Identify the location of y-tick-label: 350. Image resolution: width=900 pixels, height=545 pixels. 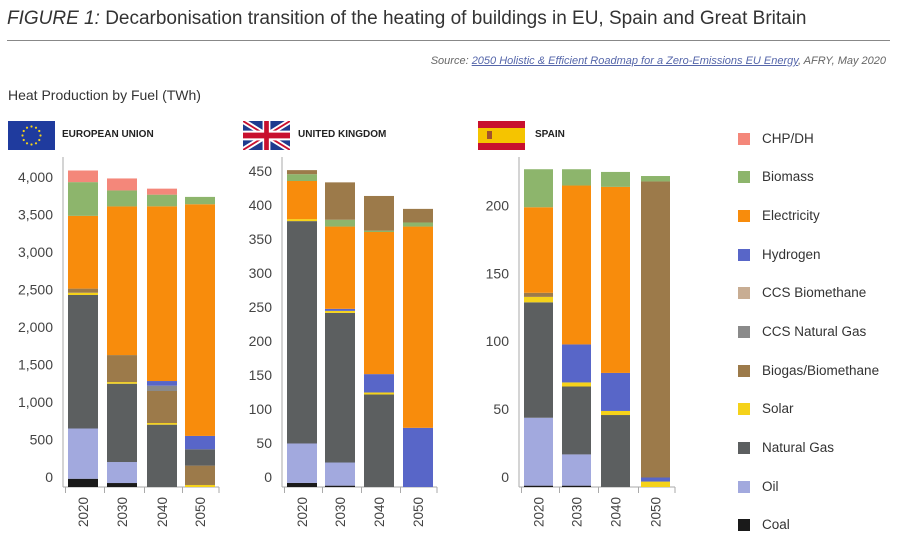
(261, 239).